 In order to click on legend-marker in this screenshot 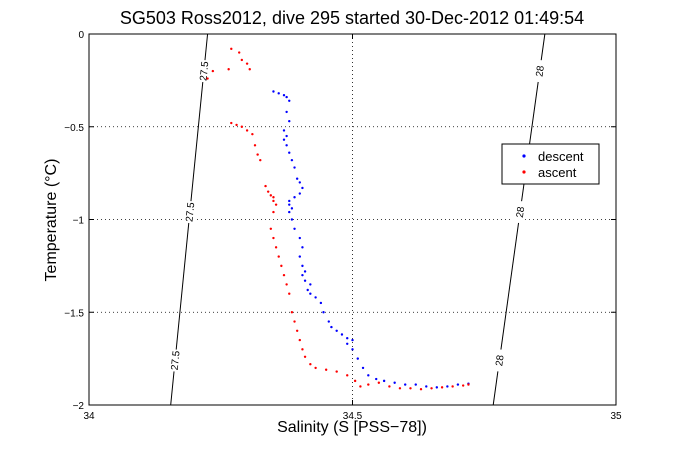, I will do `click(524, 172)`.